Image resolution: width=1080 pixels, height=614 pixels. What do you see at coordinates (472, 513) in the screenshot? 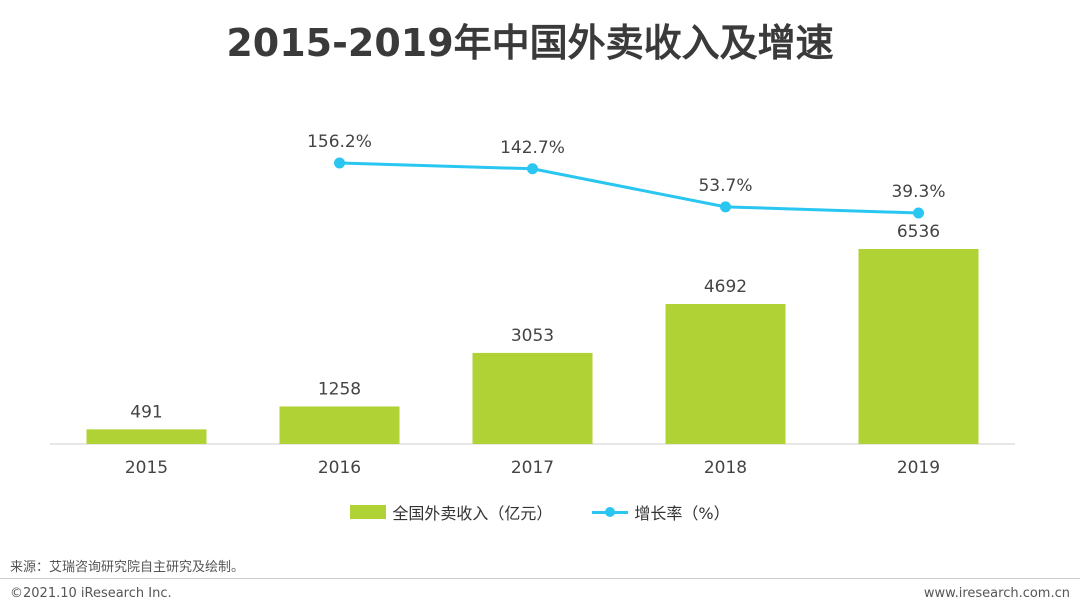
I see `legend-revenue-label: 全国外卖收入（亿元）` at bounding box center [472, 513].